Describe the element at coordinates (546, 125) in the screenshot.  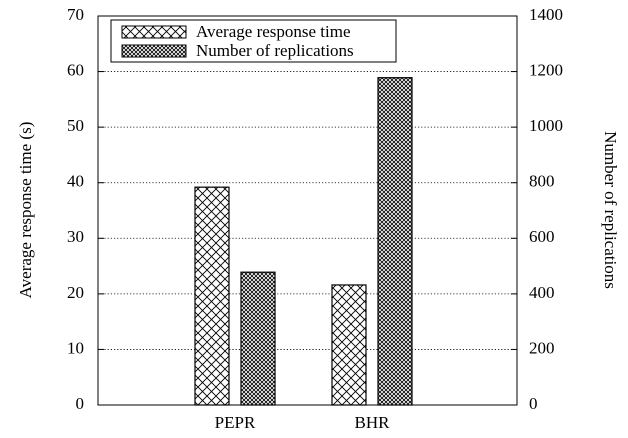
I see `right-tick-label: 1000` at that location.